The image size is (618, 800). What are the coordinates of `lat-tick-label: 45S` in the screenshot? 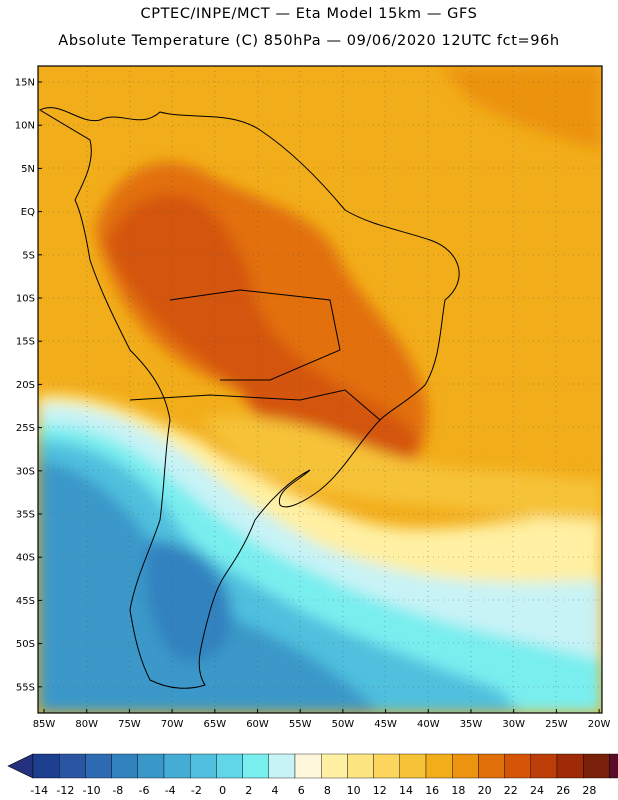 It's located at (25, 601).